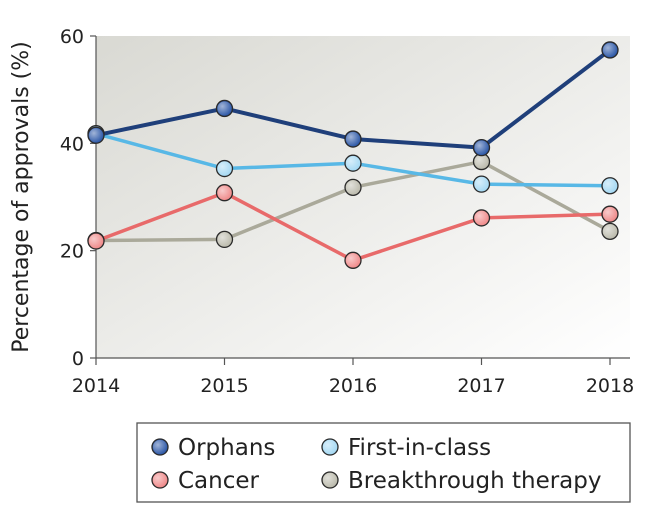 This screenshot has height=510, width=652. What do you see at coordinates (72, 37) in the screenshot?
I see `y-tick-label: 60` at bounding box center [72, 37].